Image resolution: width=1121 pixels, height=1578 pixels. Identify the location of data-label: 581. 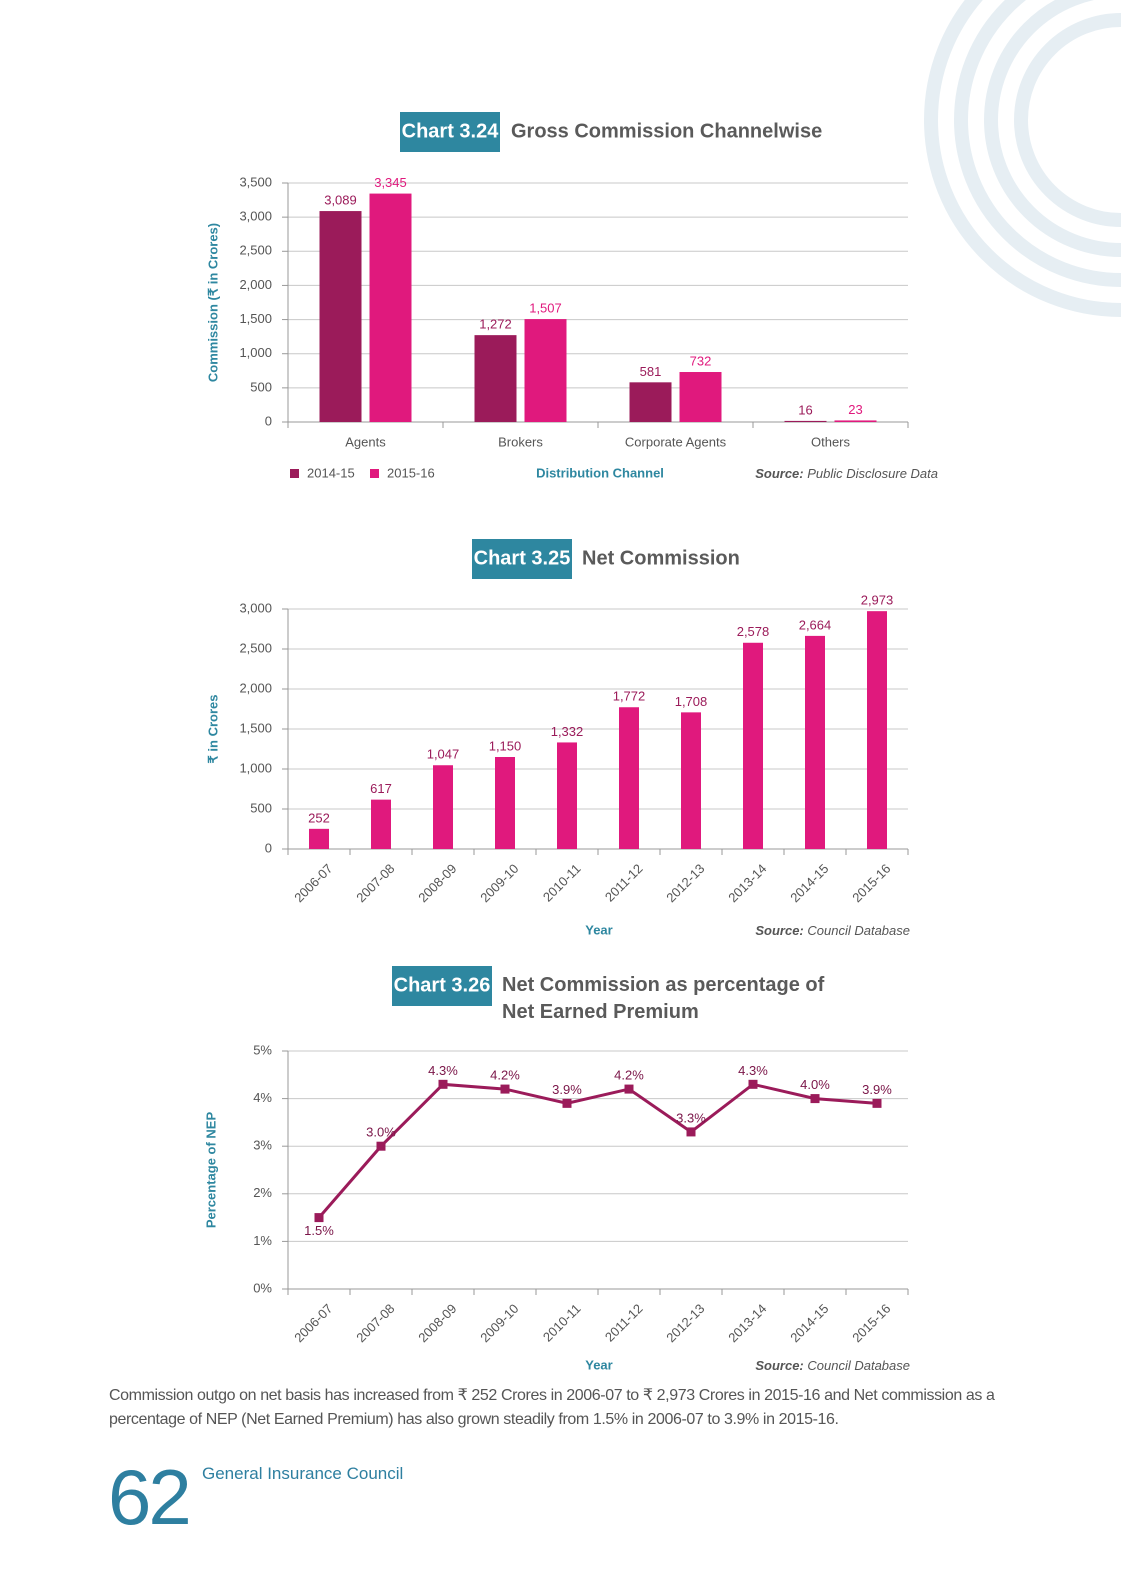
(651, 371).